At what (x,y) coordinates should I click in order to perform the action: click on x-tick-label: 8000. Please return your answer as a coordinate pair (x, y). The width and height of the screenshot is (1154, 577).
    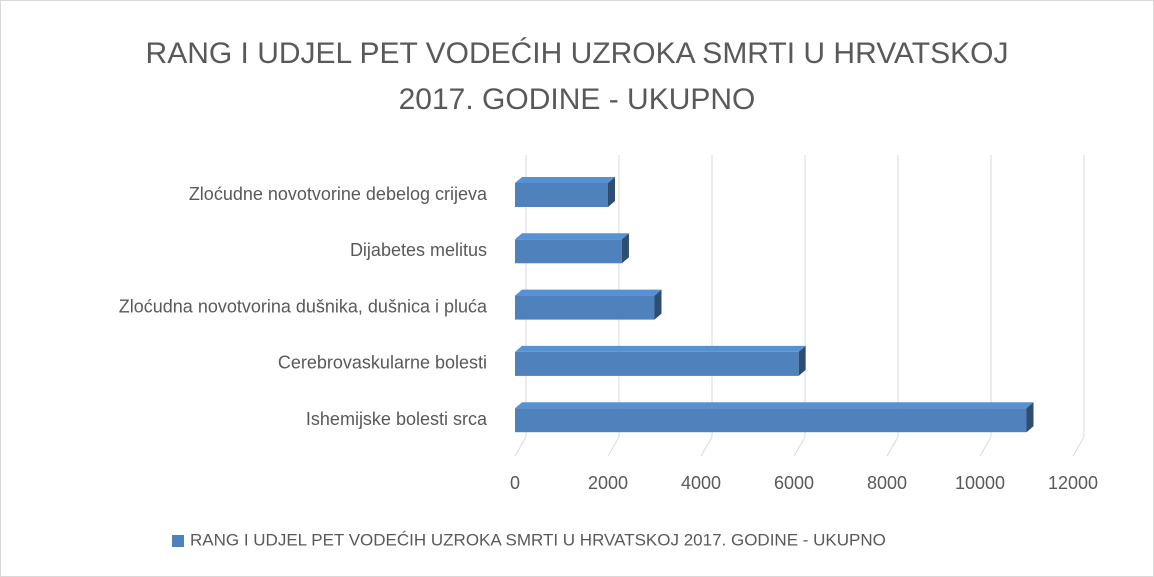
    Looking at the image, I should click on (887, 483).